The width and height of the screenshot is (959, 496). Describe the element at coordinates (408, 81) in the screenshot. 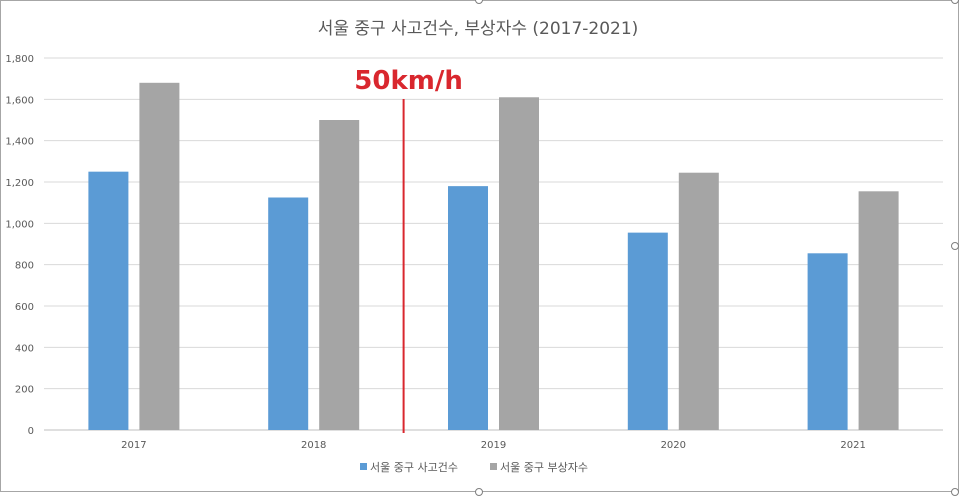

I see `annotation-label: 50km/h` at that location.